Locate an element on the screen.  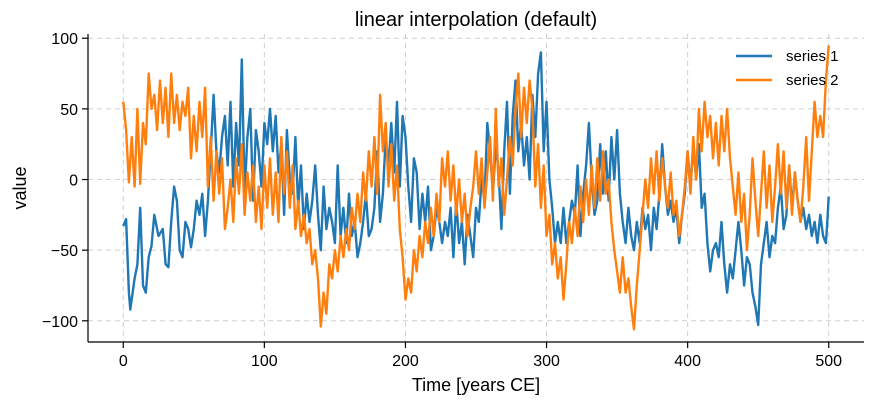
legend-label-series-2: series 2 is located at coordinates (812, 80).